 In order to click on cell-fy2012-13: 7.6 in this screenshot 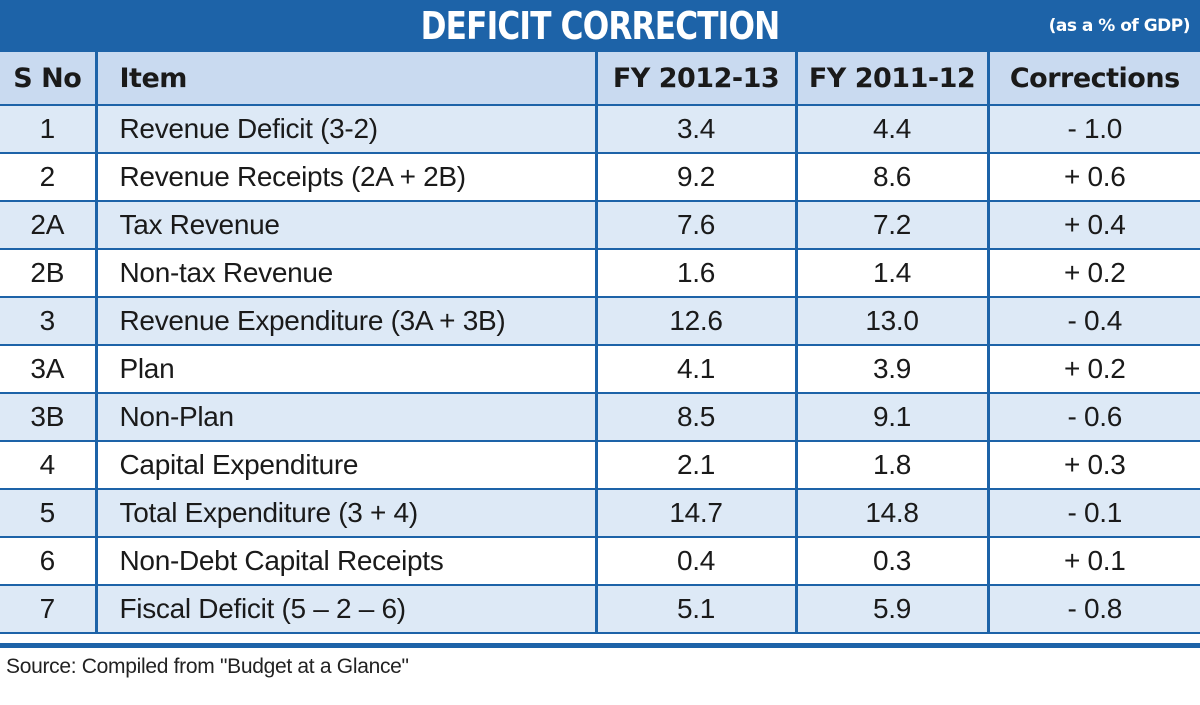, I will do `click(697, 225)`.